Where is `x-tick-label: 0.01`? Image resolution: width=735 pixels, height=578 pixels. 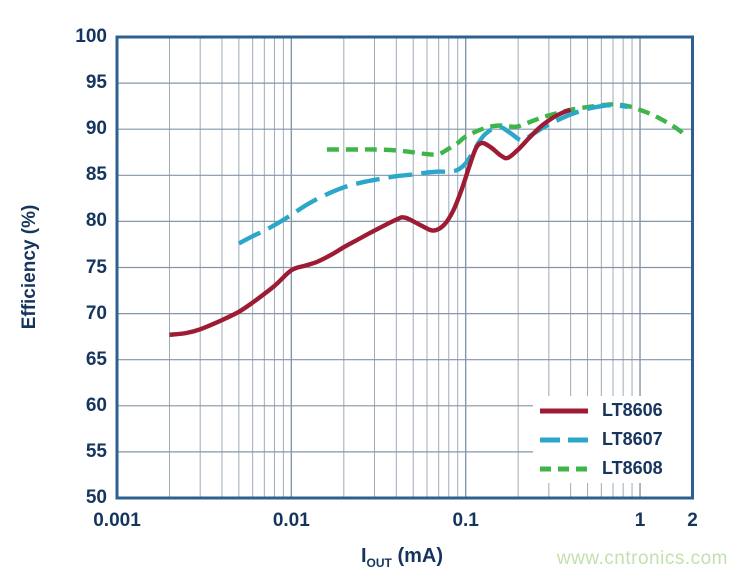
x-tick-label: 0.01 is located at coordinates (291, 520).